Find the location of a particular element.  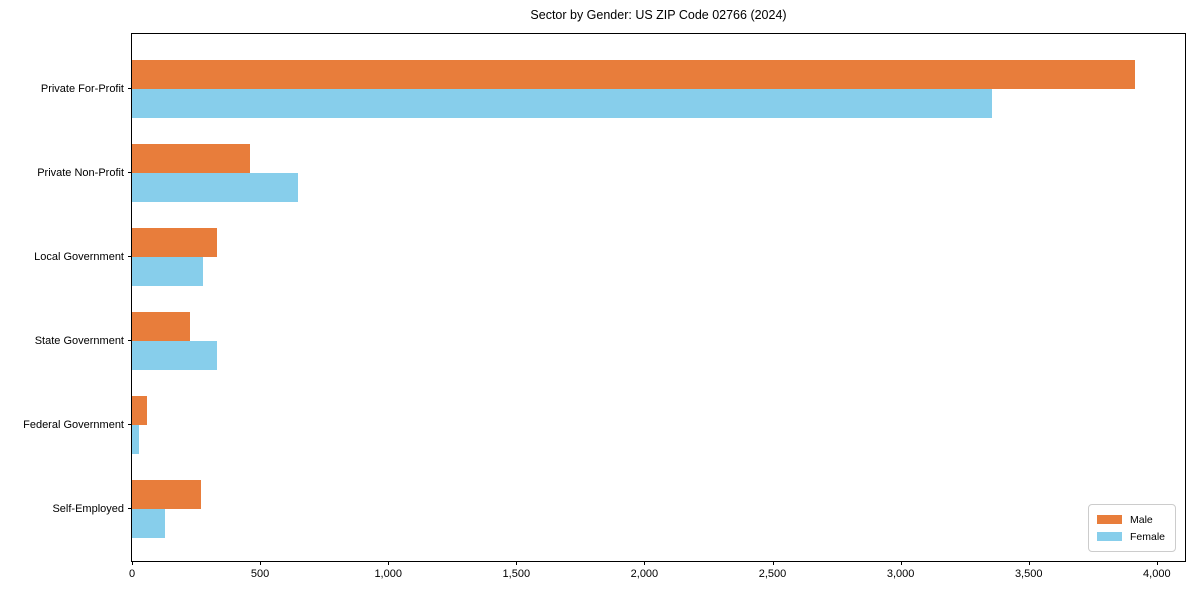

legend-entry-male: Male is located at coordinates (1130, 519).